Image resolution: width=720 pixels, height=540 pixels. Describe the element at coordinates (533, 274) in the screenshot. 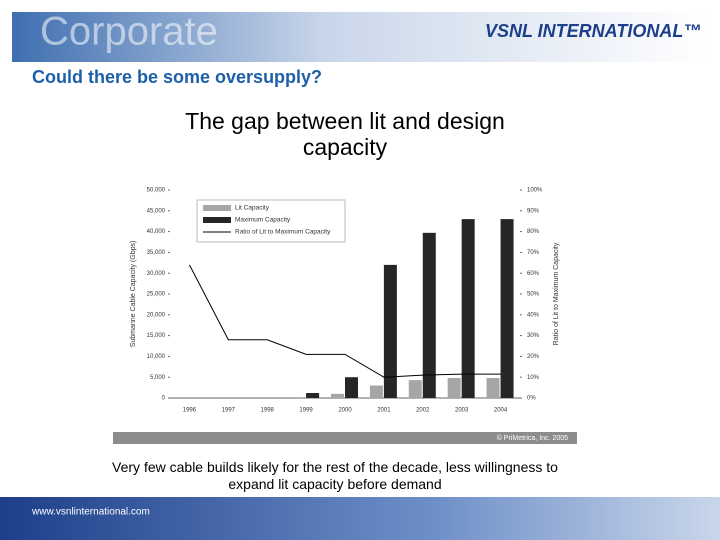

I see `y2-tick-label: 60%` at that location.